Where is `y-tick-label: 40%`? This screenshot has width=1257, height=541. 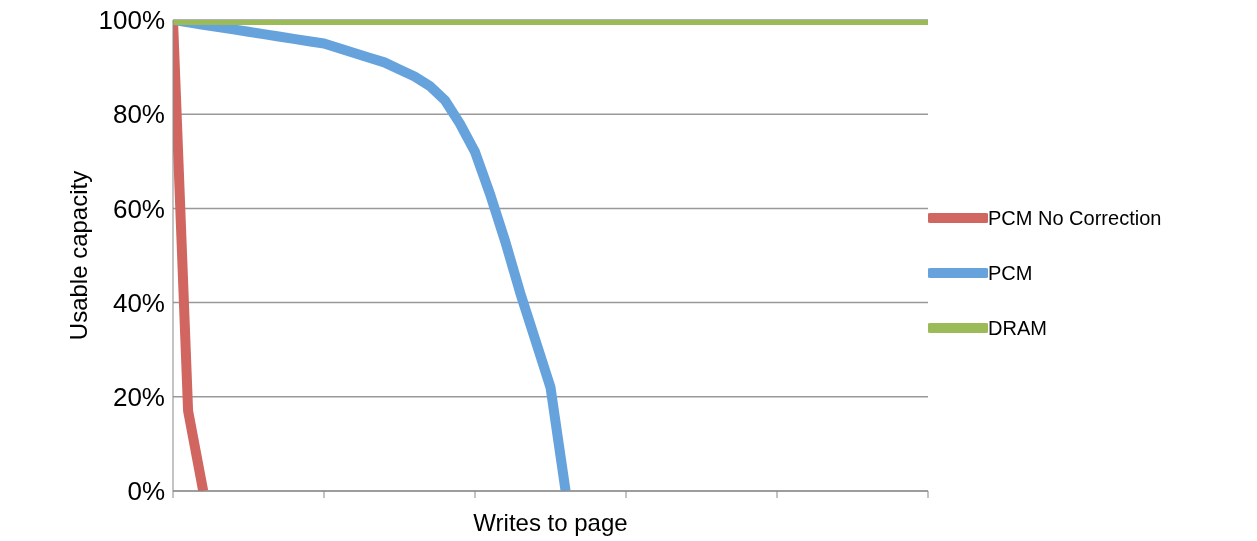 y-tick-label: 40% is located at coordinates (138, 302).